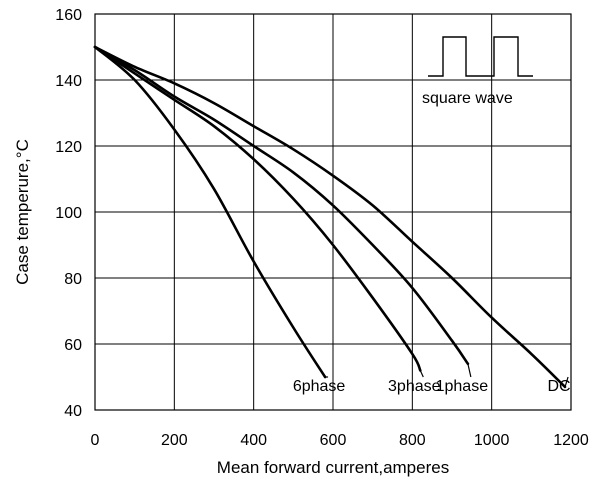 This screenshot has height=484, width=603. What do you see at coordinates (558, 386) in the screenshot?
I see `series-label-dc: DC` at bounding box center [558, 386].